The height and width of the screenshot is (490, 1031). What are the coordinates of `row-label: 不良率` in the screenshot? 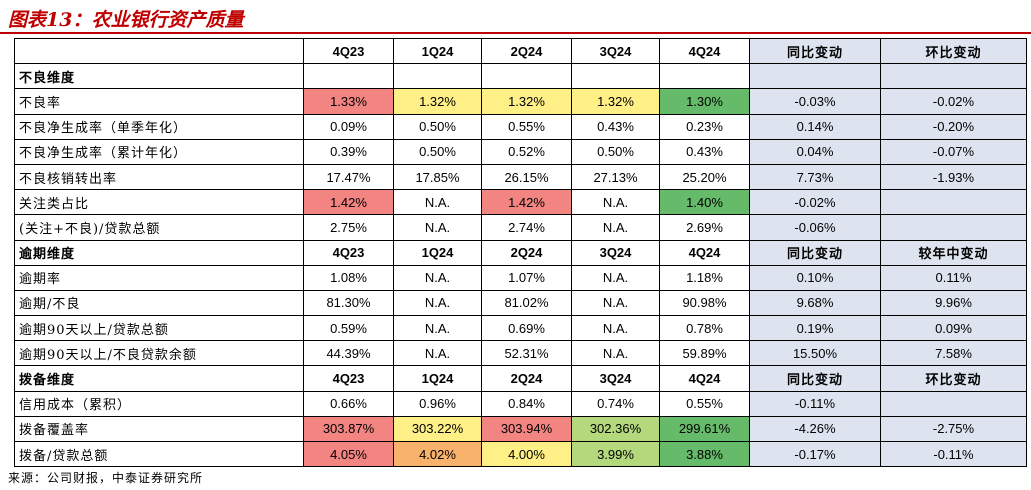 It's located at (159, 101).